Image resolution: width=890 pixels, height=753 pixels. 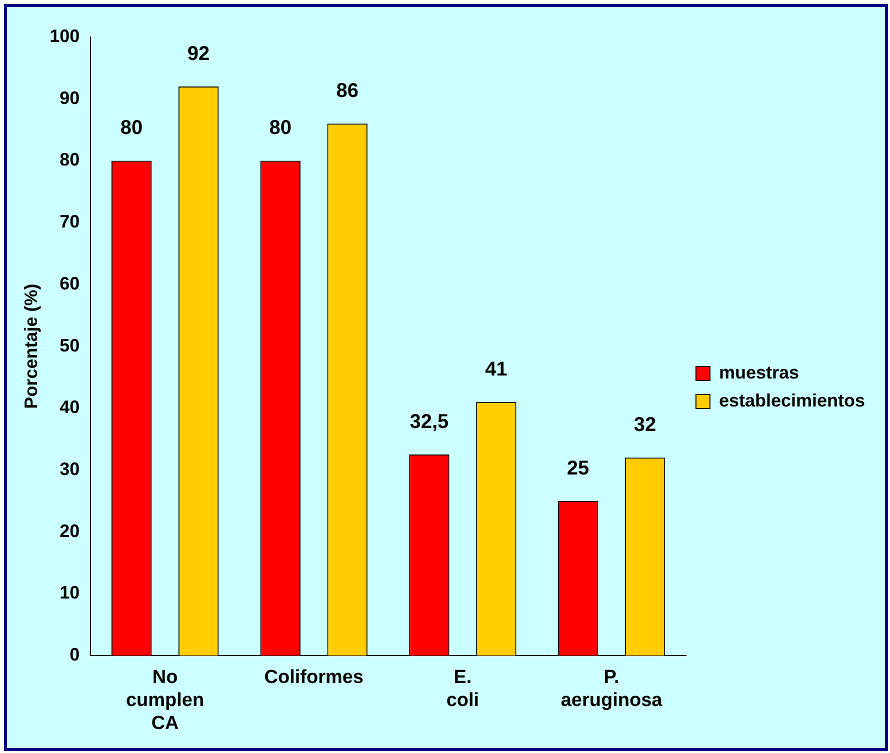 What do you see at coordinates (611, 689) in the screenshot?
I see `x-tick-label: P. aeruginosa` at bounding box center [611, 689].